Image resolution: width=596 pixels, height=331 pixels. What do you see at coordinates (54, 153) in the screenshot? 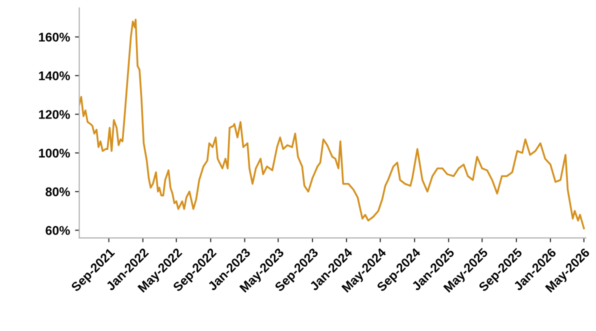
I see `y-tick-label: 100%` at bounding box center [54, 153].